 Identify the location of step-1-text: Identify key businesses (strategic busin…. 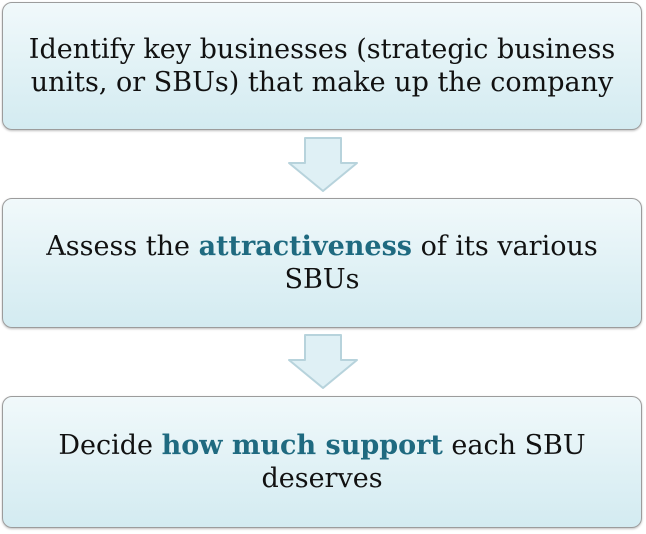
(322, 66).